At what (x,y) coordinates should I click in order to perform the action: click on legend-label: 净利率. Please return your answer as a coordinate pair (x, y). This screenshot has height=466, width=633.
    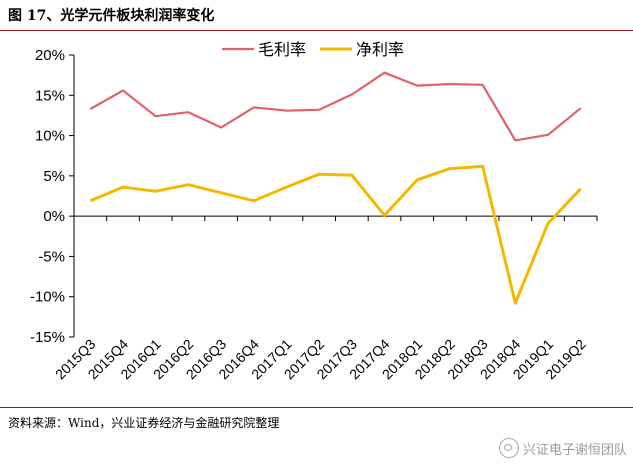
    Looking at the image, I should click on (380, 49).